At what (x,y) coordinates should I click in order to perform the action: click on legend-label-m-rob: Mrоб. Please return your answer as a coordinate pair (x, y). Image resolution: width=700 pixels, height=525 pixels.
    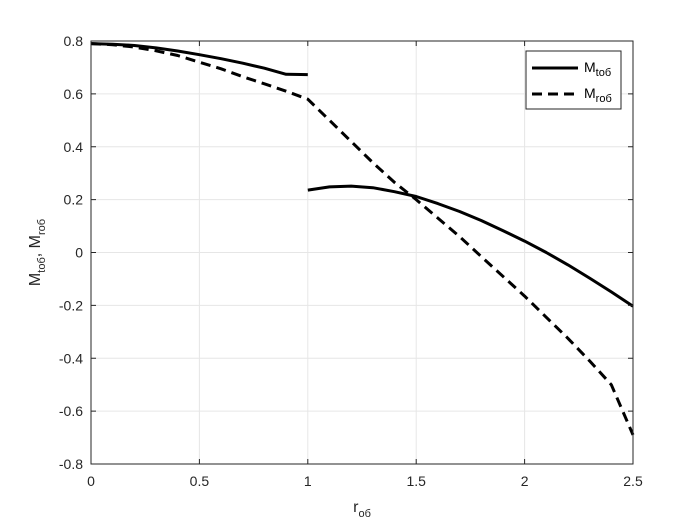
    Looking at the image, I should click on (598, 95).